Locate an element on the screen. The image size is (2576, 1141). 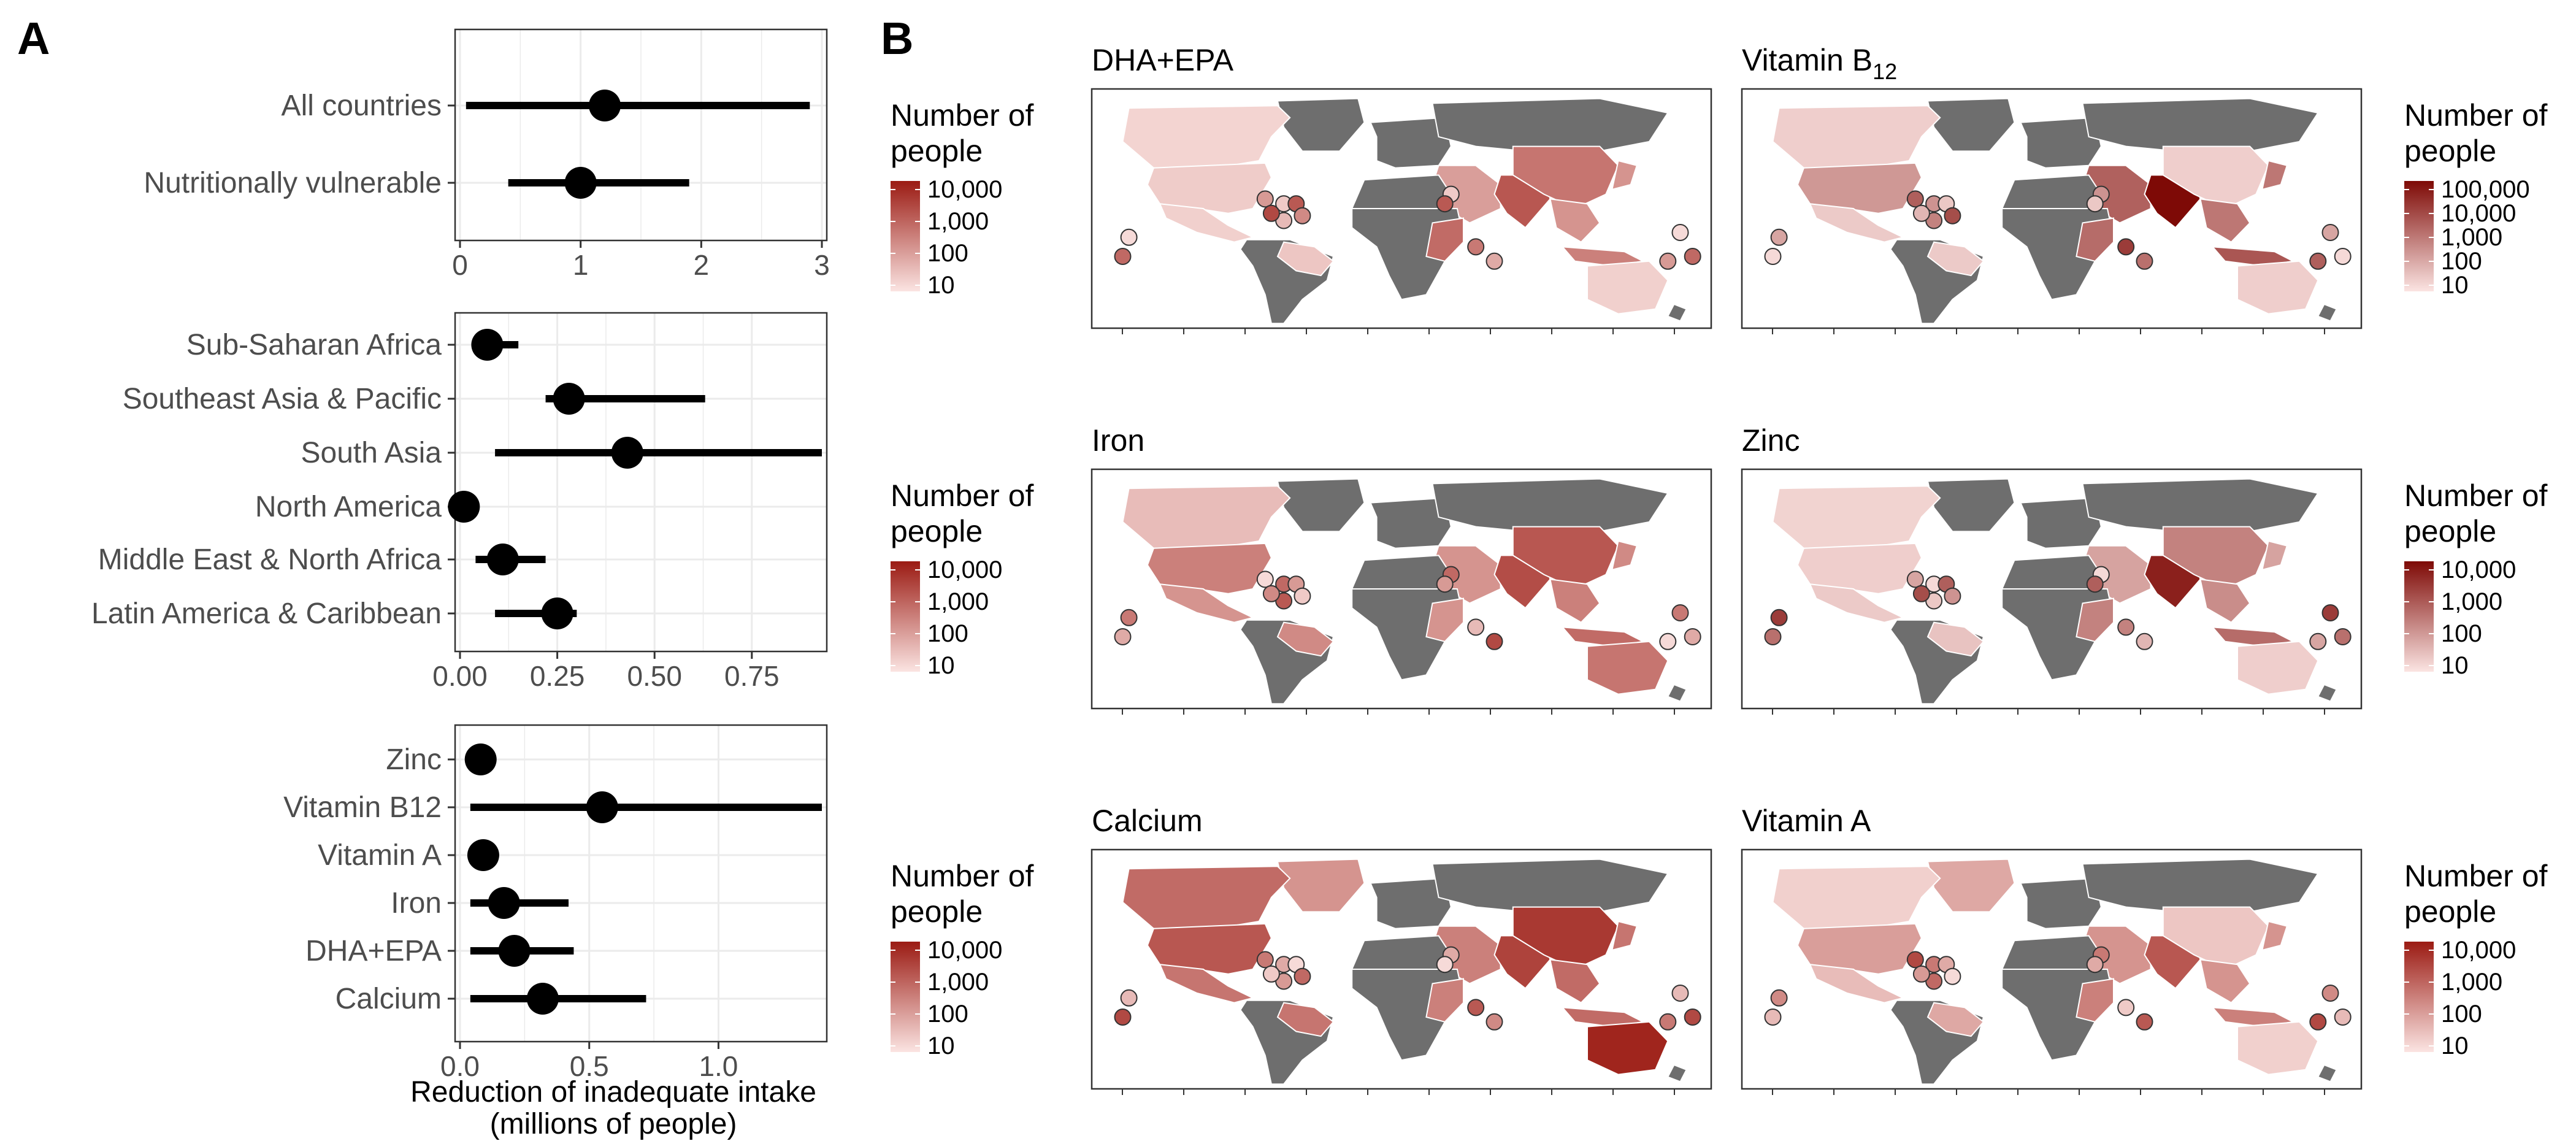
legend-label: 10 is located at coordinates (2455, 1045).